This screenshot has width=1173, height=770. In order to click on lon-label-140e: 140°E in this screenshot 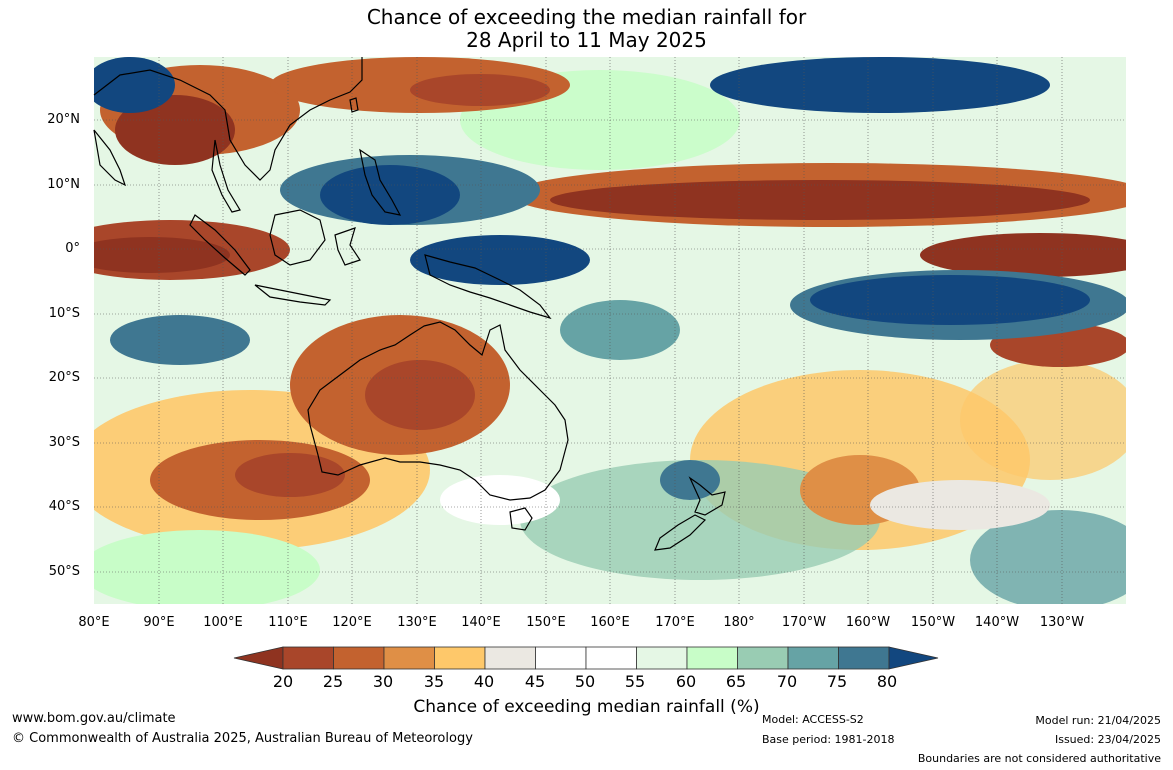, I will do `click(481, 622)`.